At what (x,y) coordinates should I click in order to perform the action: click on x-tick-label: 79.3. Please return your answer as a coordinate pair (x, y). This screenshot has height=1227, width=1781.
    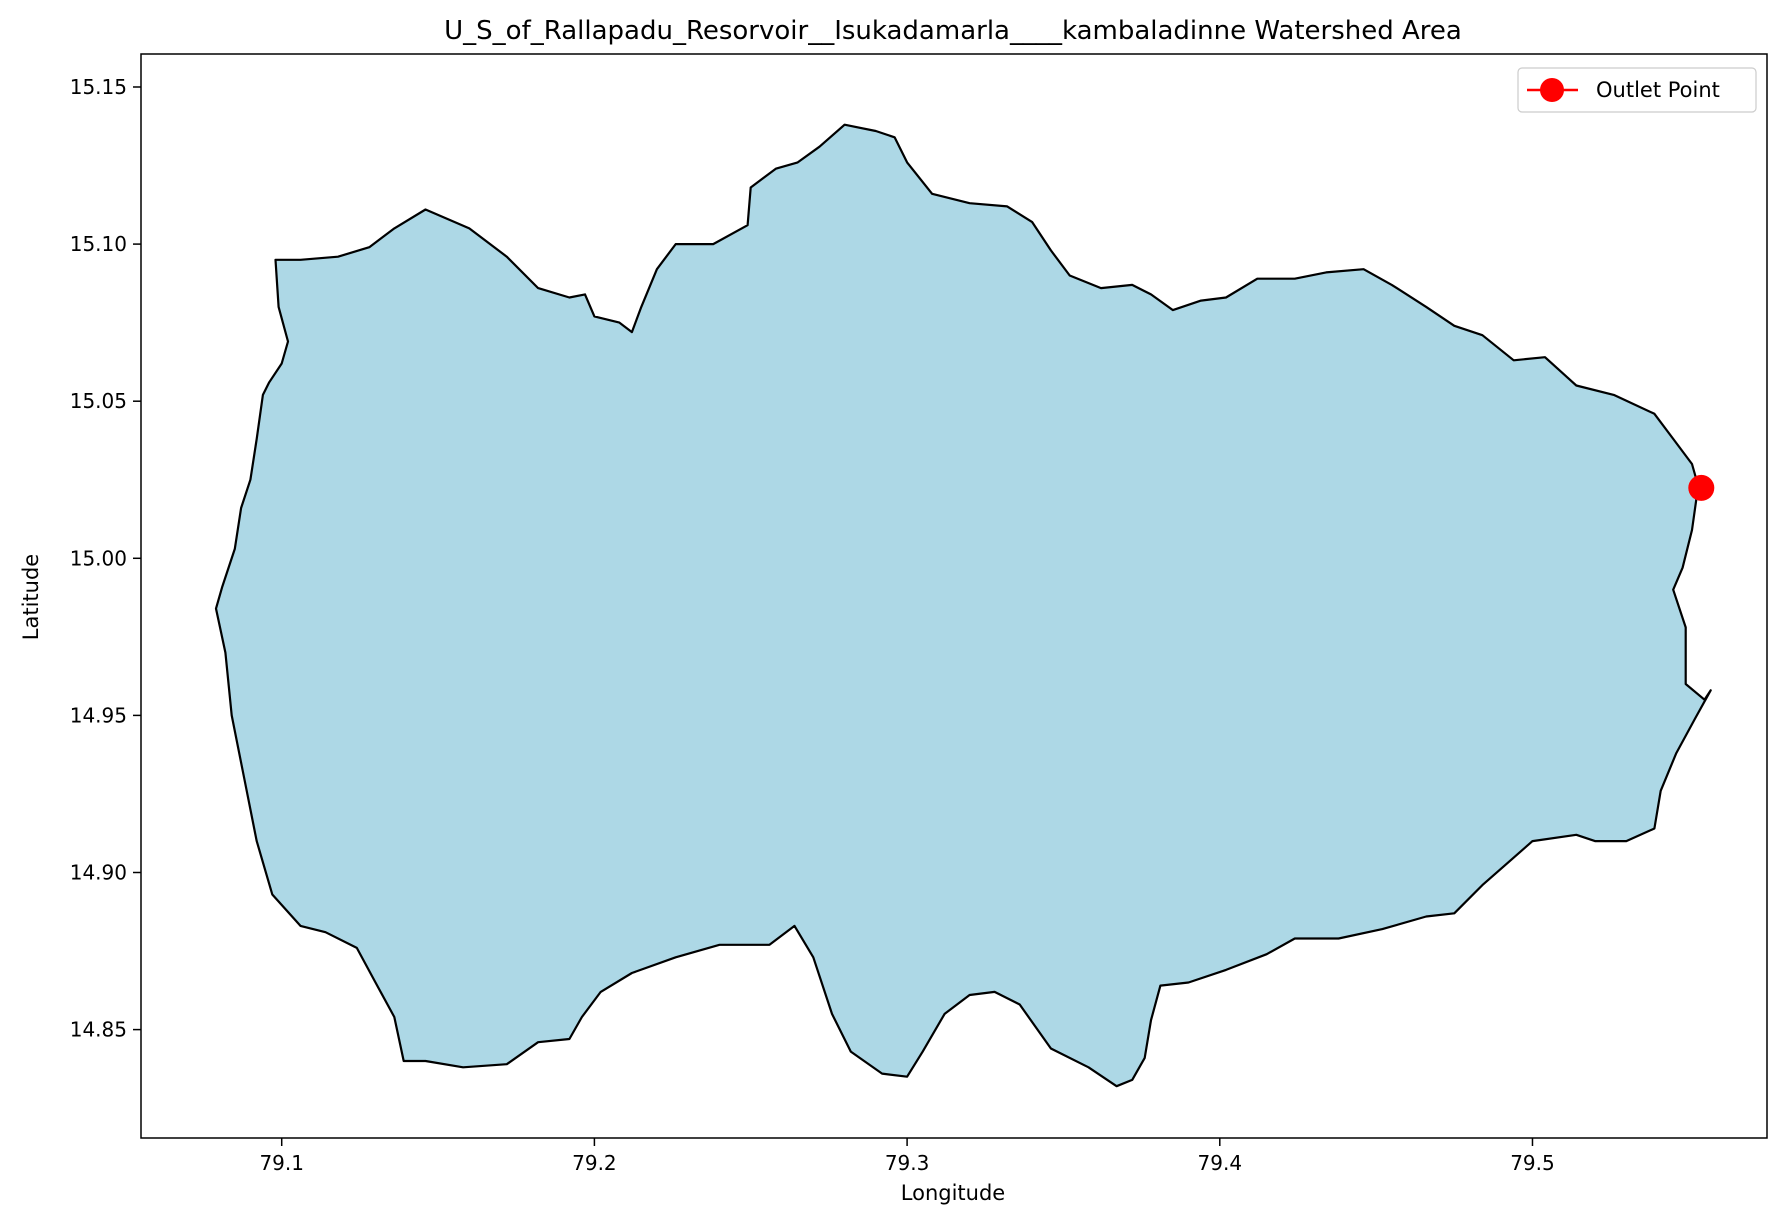
    Looking at the image, I should click on (907, 1163).